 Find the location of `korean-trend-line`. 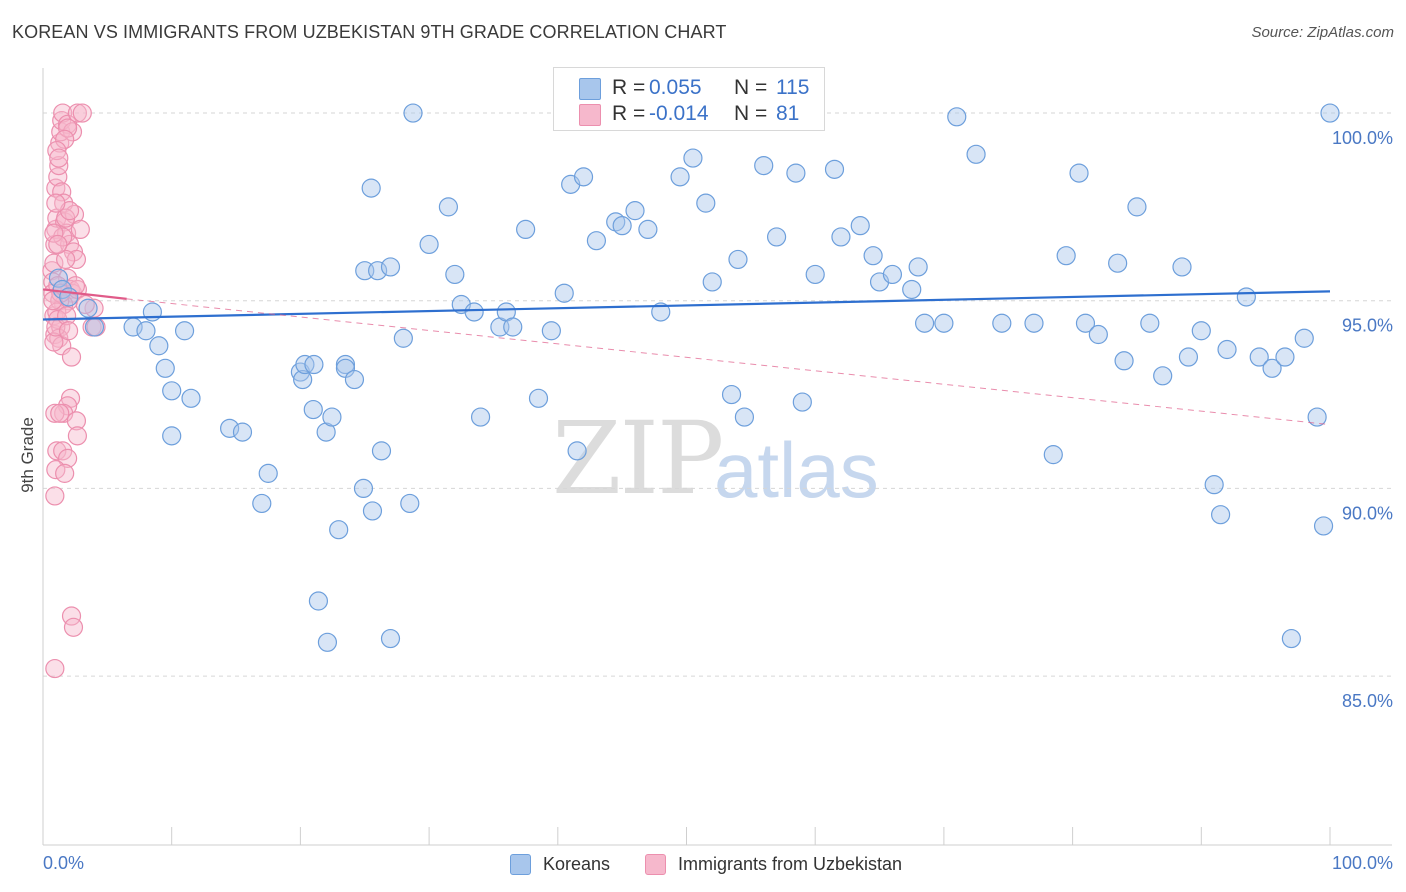

korean-trend-line is located at coordinates (686, 305).